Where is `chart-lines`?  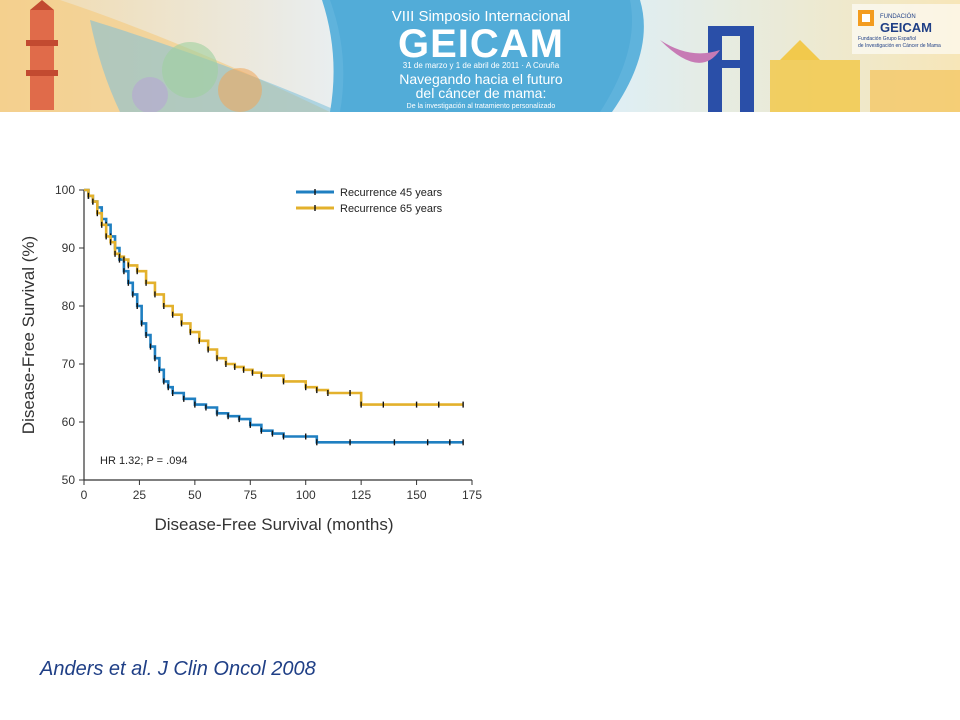
chart-lines is located at coordinates (274, 317).